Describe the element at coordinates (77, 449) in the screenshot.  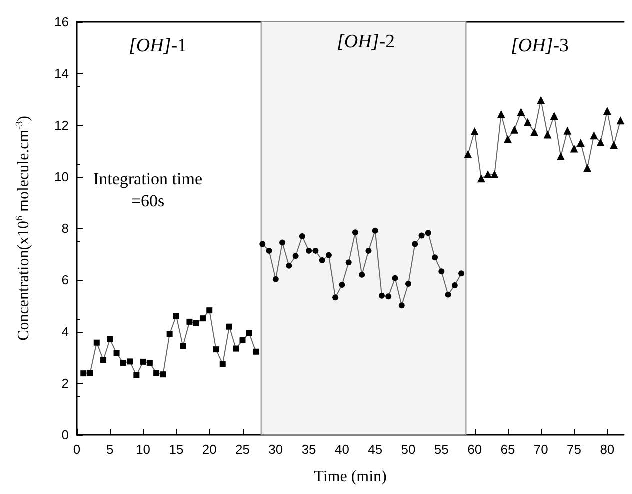
I see `x-tick-label: 0` at that location.